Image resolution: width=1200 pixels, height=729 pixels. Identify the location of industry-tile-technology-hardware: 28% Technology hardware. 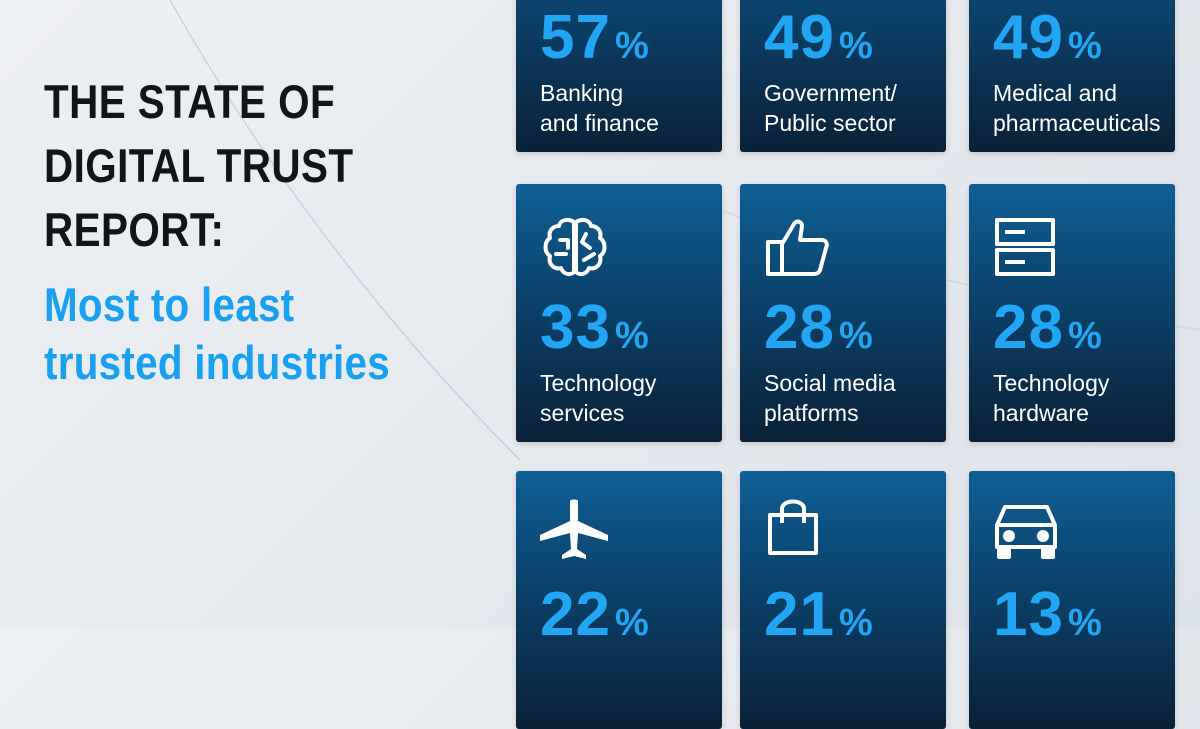
(1072, 313).